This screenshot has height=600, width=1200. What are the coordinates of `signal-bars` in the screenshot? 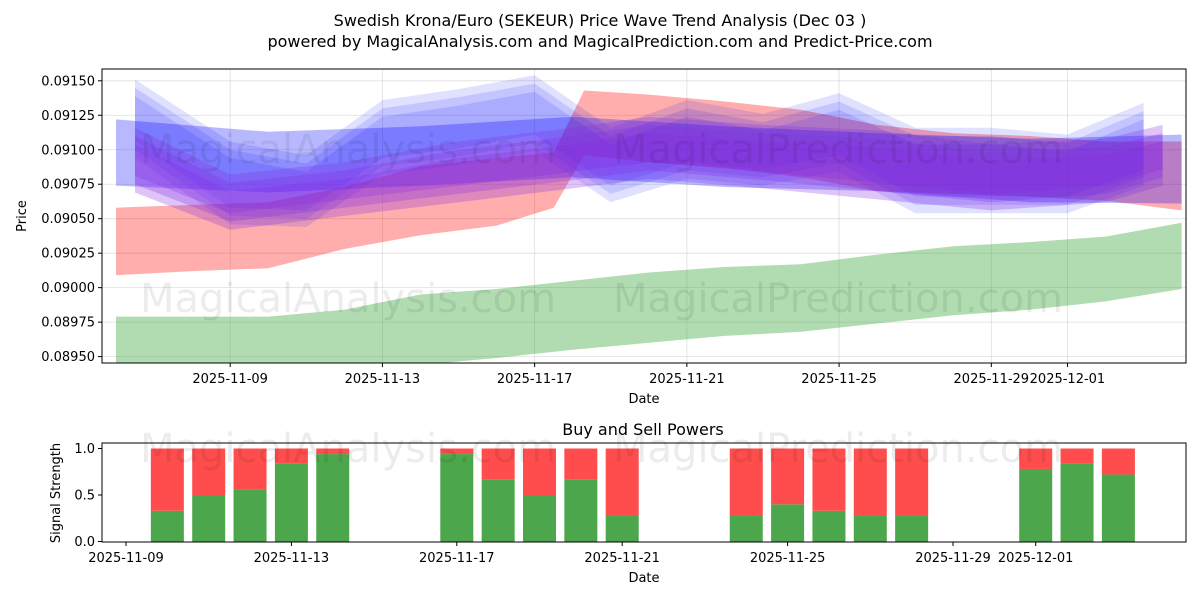 It's located at (642, 495).